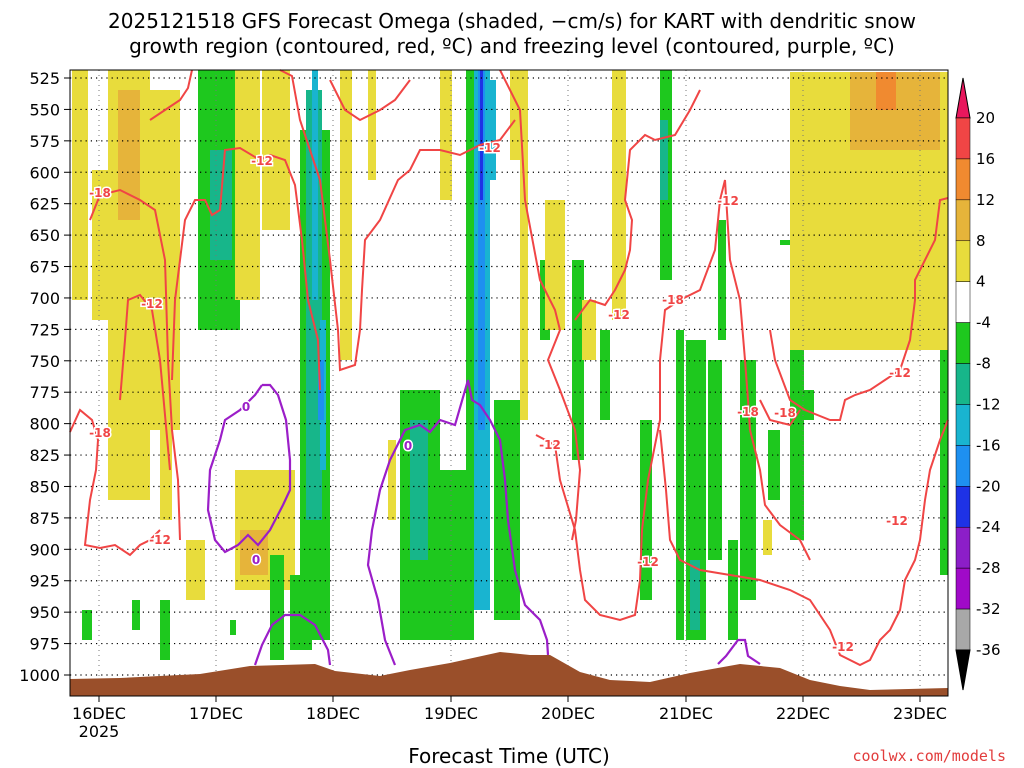  What do you see at coordinates (99, 731) in the screenshot?
I see `x-year-label: 2025` at bounding box center [99, 731].